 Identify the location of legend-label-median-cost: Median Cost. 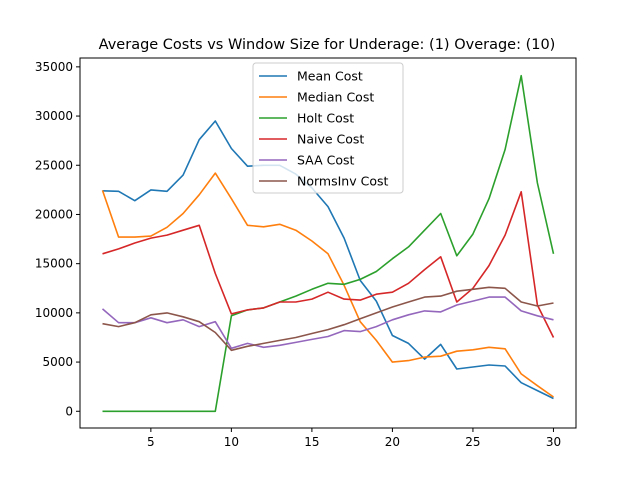
(335, 97).